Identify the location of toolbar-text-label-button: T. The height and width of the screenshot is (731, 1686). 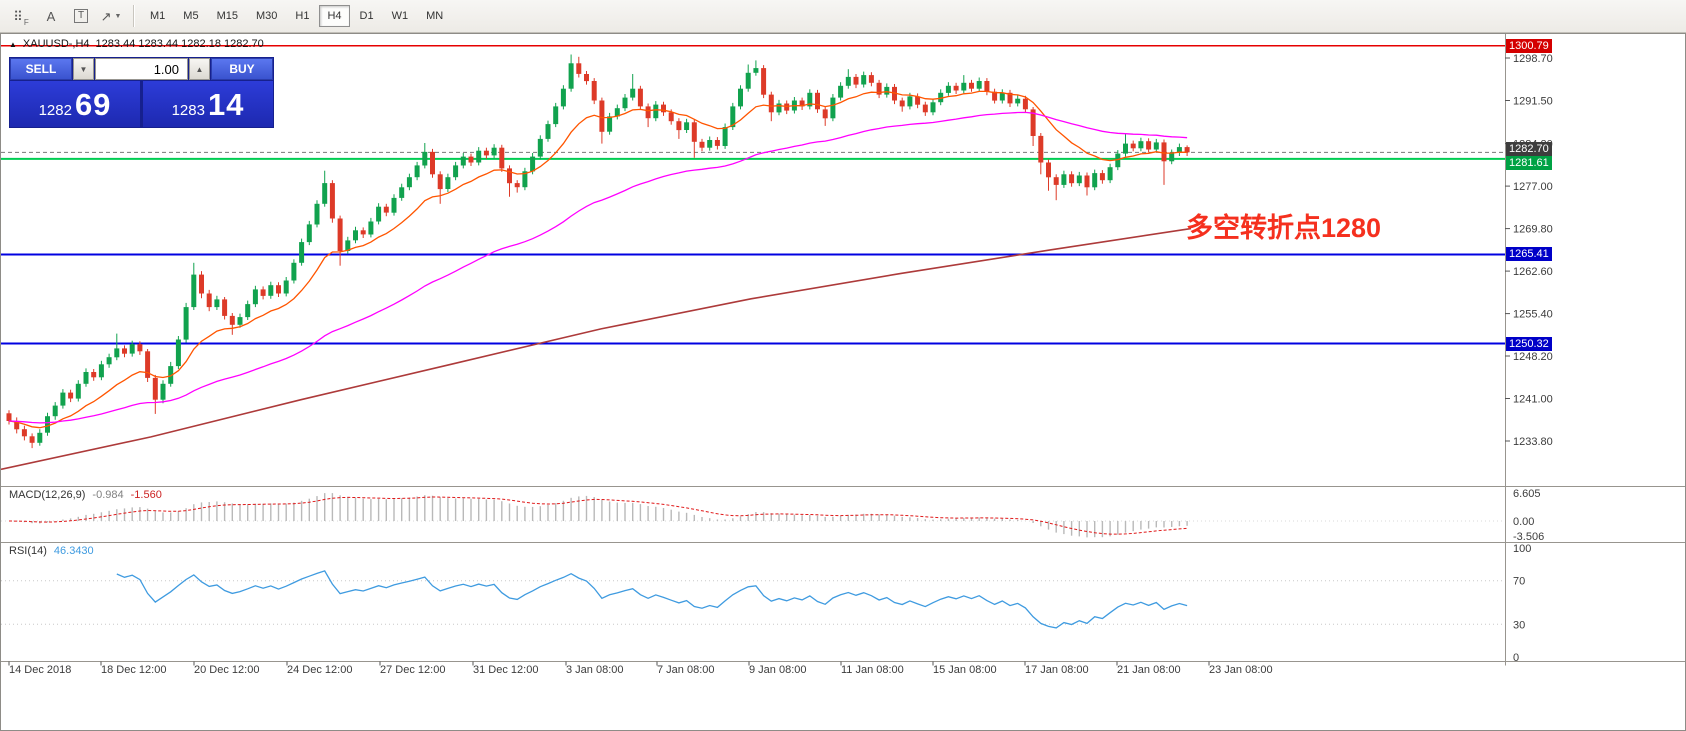
(81, 16).